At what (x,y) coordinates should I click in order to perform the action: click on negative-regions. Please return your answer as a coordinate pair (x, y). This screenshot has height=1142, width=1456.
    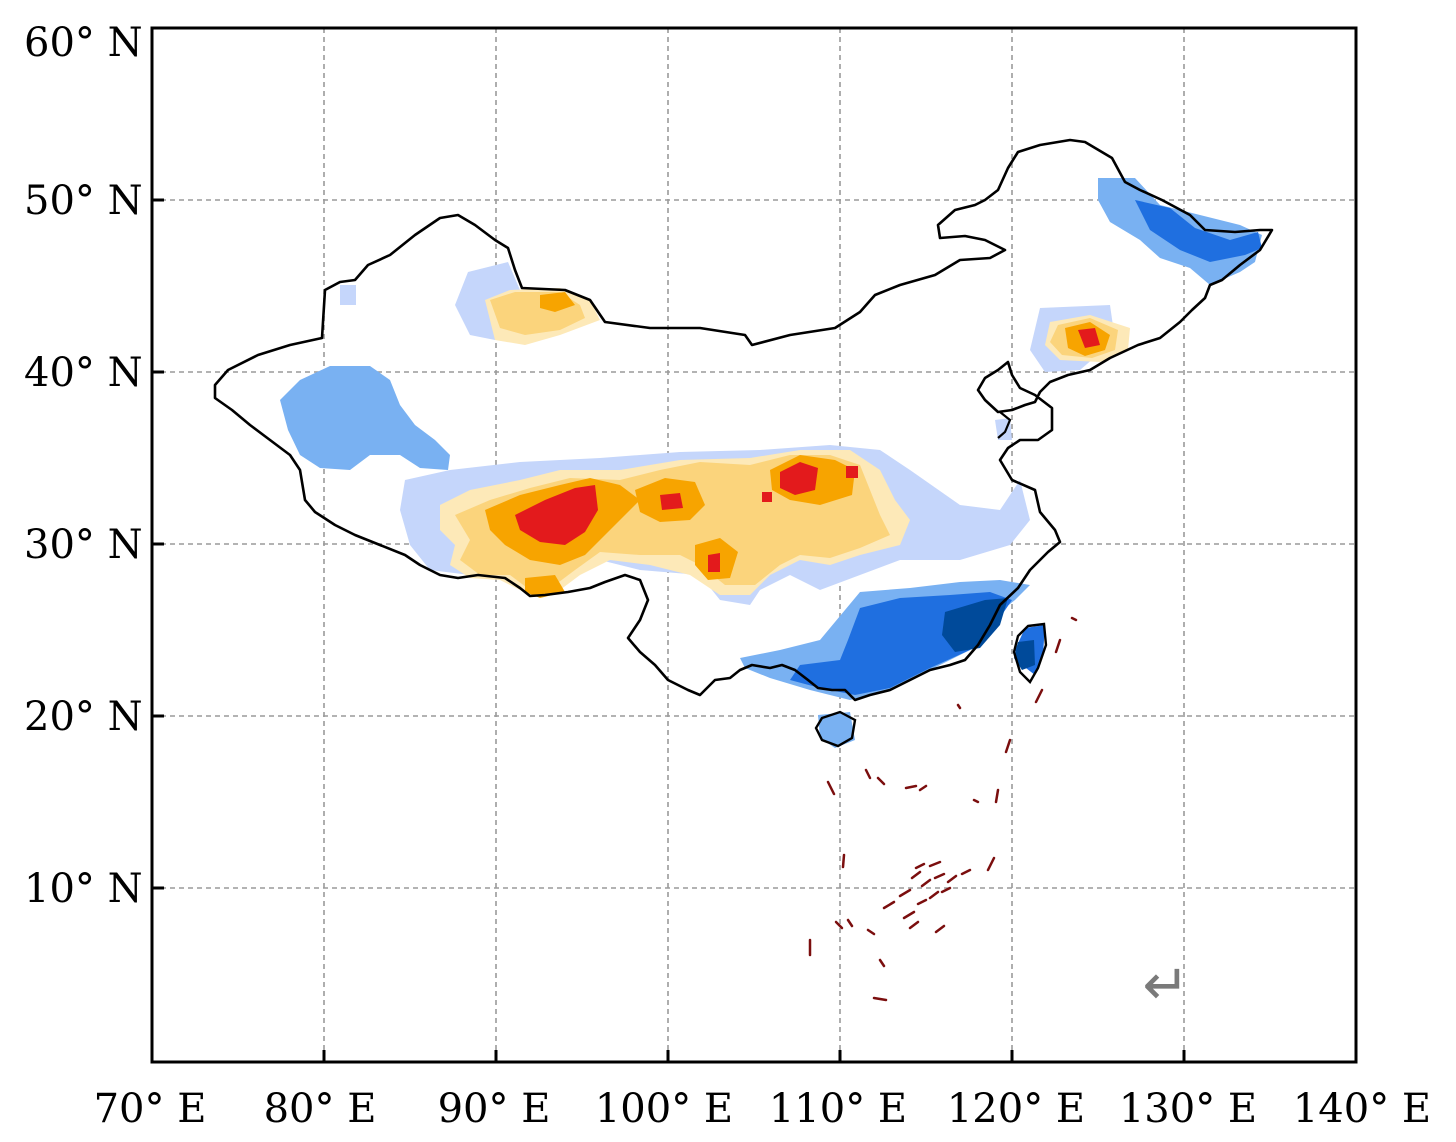
    Looking at the image, I should click on (1026, 447).